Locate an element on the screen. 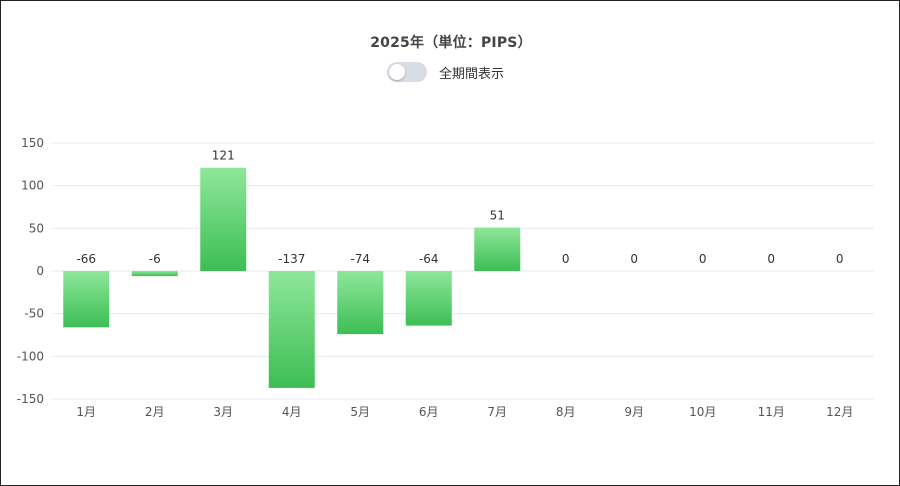 The height and width of the screenshot is (486, 900). y-tick-label: 50 is located at coordinates (36, 228).